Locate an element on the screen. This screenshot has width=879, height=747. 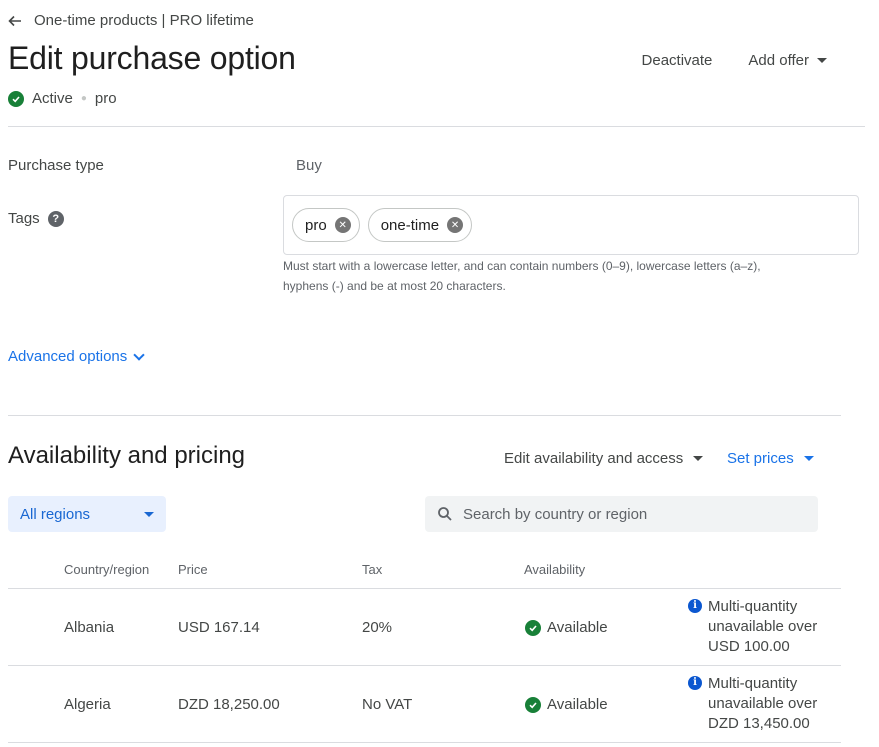
status-text: Active is located at coordinates (52, 98).